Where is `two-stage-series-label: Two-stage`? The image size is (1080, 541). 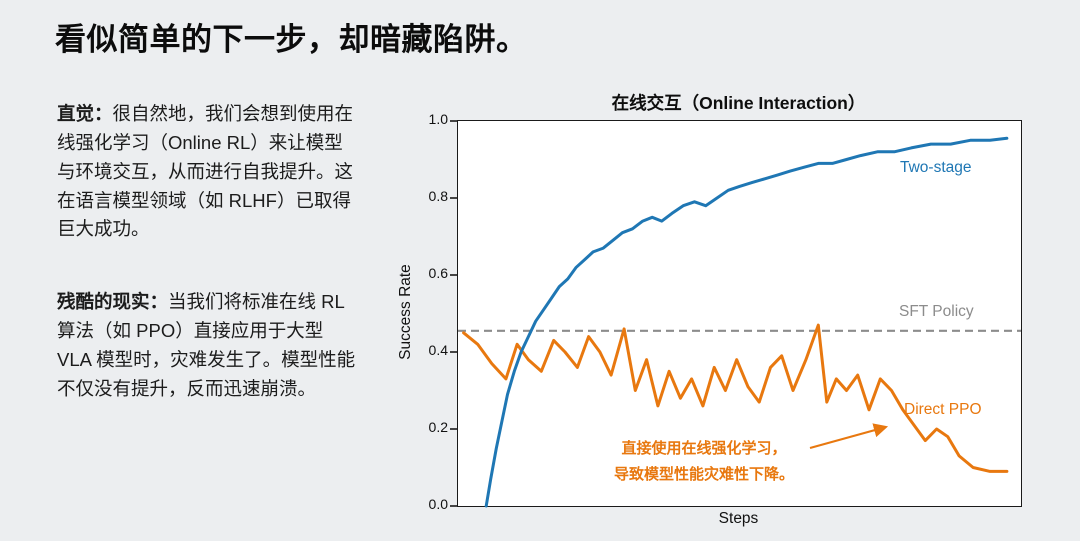 two-stage-series-label: Two-stage is located at coordinates (936, 167).